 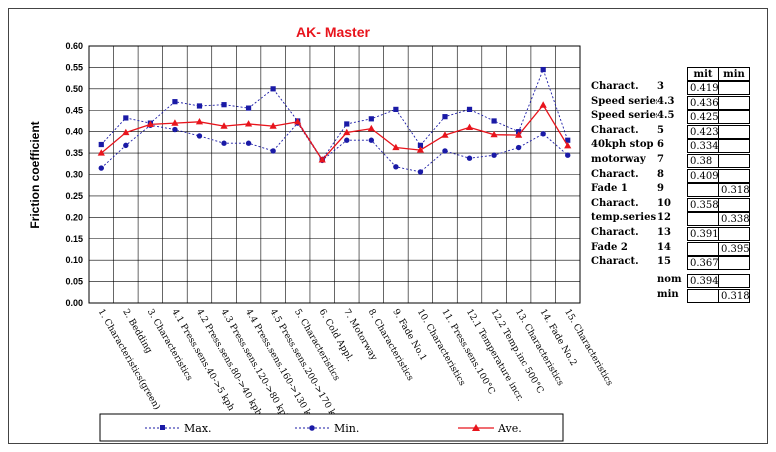 What do you see at coordinates (74, 260) in the screenshot?
I see `y-tick-label: 0.10` at bounding box center [74, 260].